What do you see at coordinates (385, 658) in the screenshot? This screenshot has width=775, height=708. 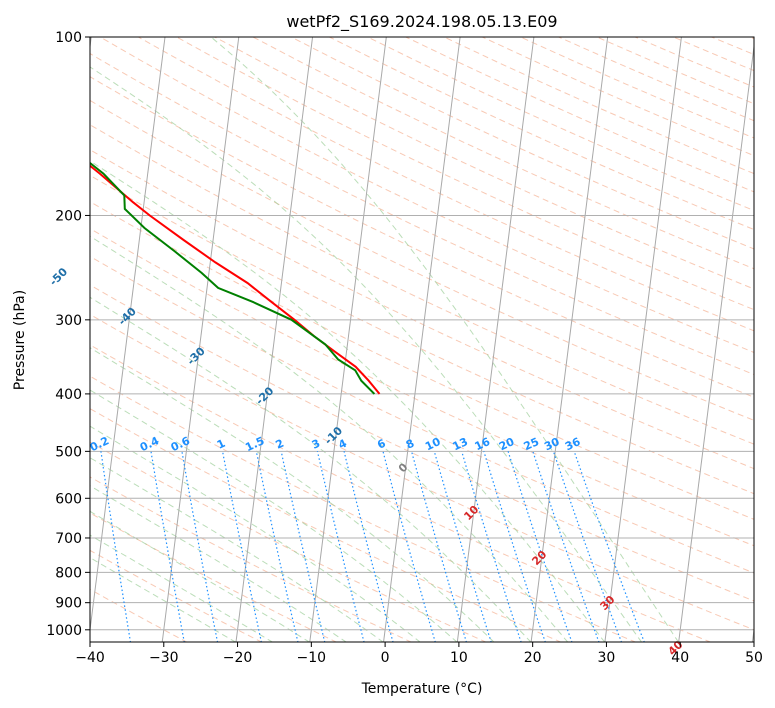 I see `x-tick-label: 0` at bounding box center [385, 658].